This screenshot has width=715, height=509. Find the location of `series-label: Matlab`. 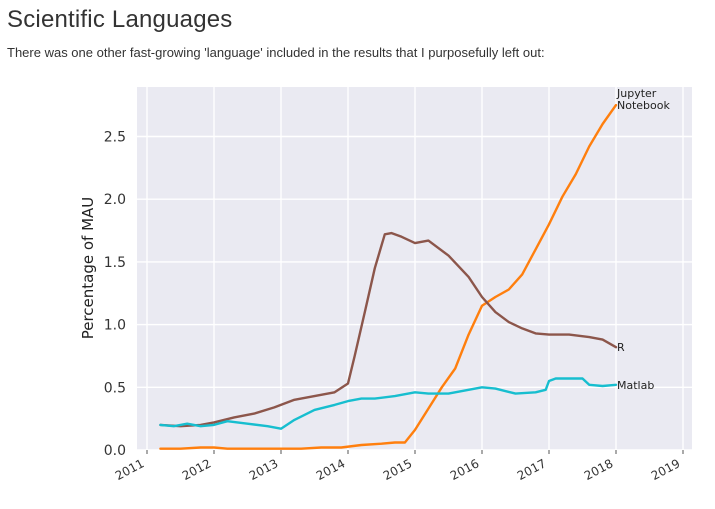

series-label: Matlab is located at coordinates (635, 385).